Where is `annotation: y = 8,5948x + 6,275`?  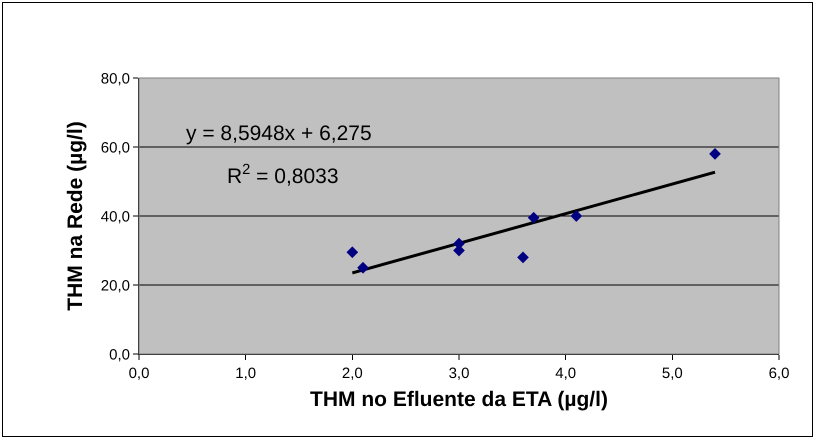
annotation: y = 8,5948x + 6,275 is located at coordinates (279, 133).